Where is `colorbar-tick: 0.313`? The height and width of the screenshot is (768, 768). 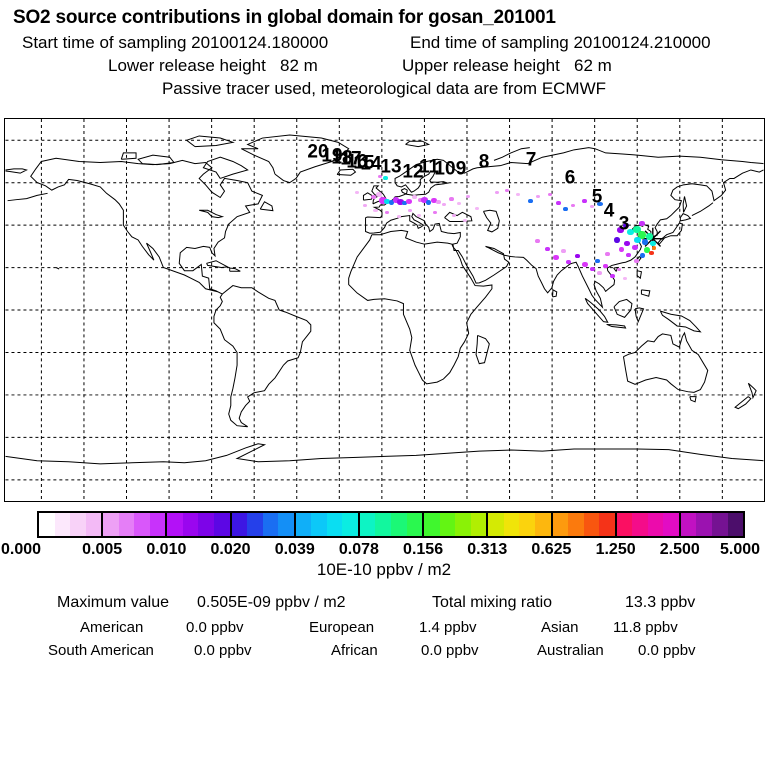 colorbar-tick: 0.313 is located at coordinates (487, 549).